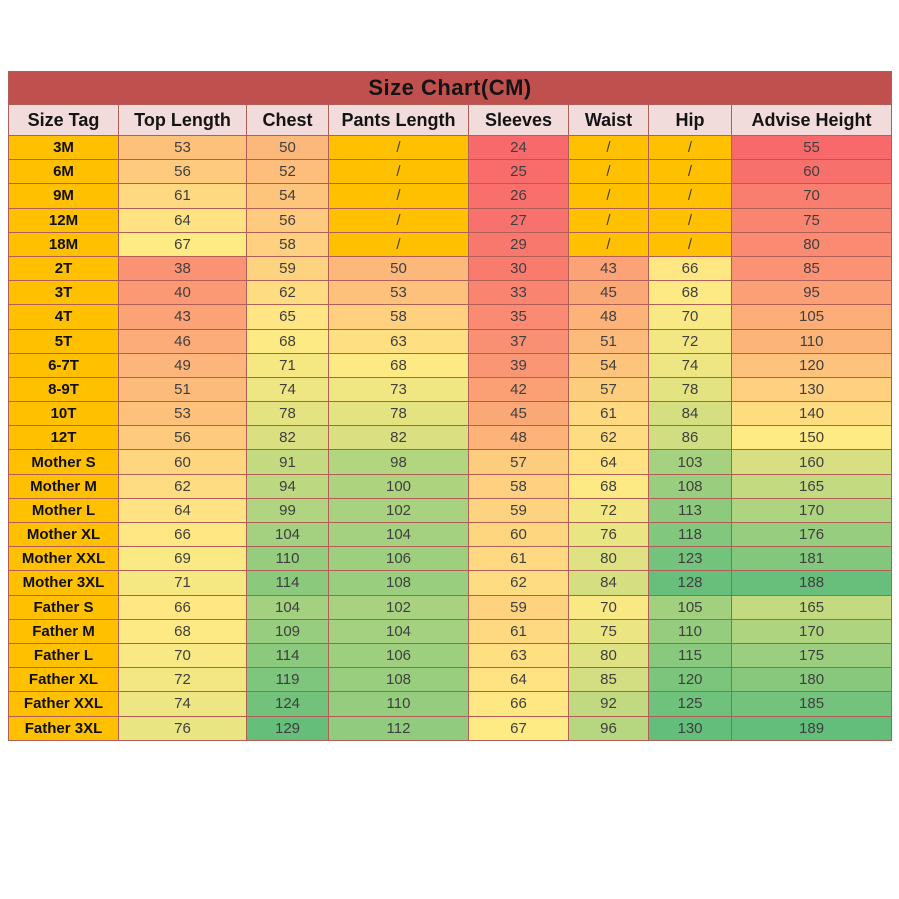 The height and width of the screenshot is (899, 899). What do you see at coordinates (63, 486) in the screenshot?
I see `size-tag-cell: Mother M` at bounding box center [63, 486].